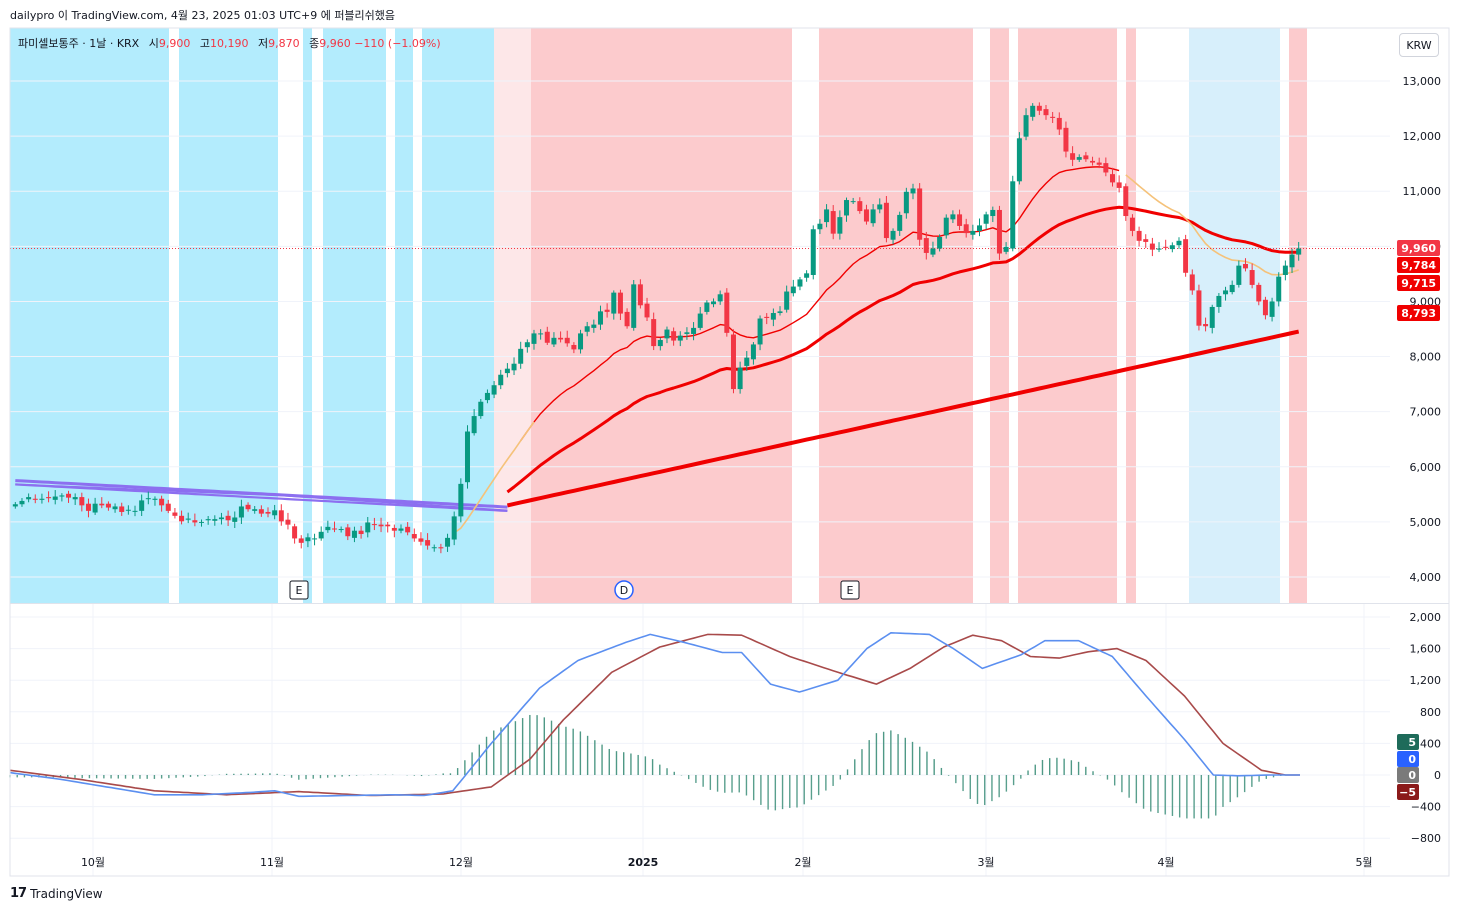  Describe the element at coordinates (272, 862) in the screenshot. I see `time-axis-tick: 11월` at that location.